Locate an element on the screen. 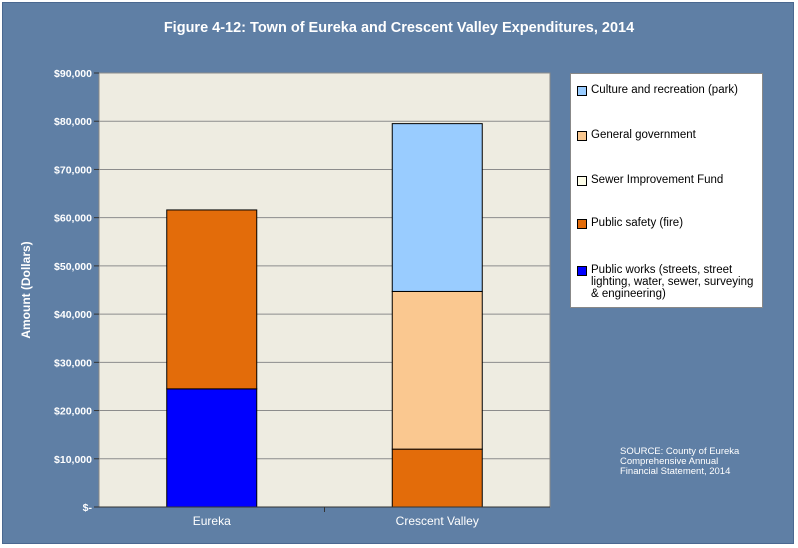 The height and width of the screenshot is (548, 798). y-tick-label: $90,000 is located at coordinates (73, 74).